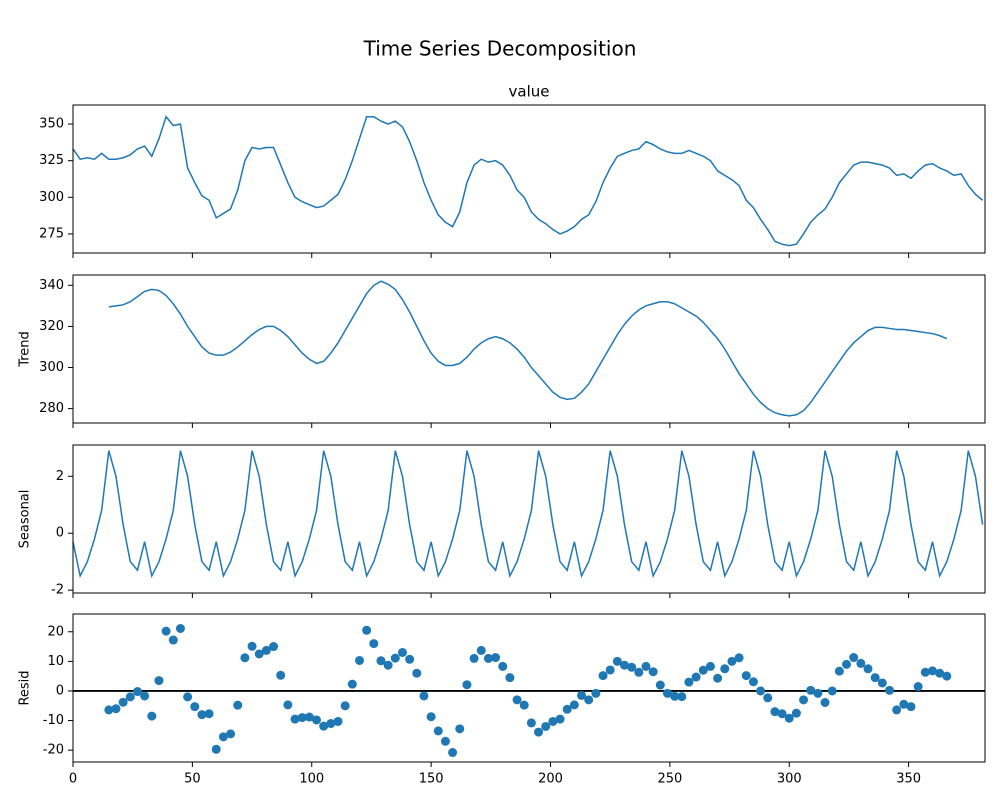 The width and height of the screenshot is (1000, 800). What do you see at coordinates (57, 590) in the screenshot?
I see `y-tick-label: -2` at bounding box center [57, 590].